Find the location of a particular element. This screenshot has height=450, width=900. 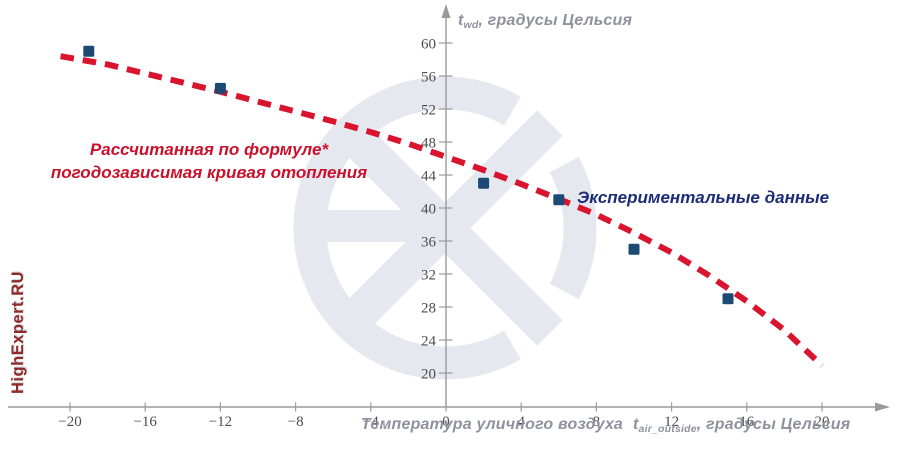

site-watermark-text: HighExpert.RU is located at coordinates (18, 332).